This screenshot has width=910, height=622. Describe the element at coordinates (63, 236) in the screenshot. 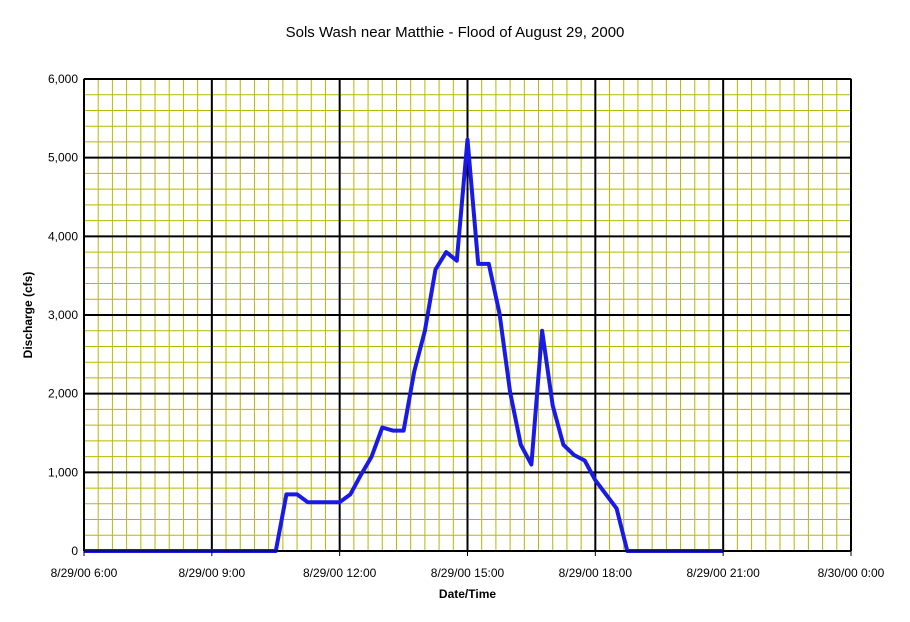

I see `y-tick-label: 4,000` at that location.